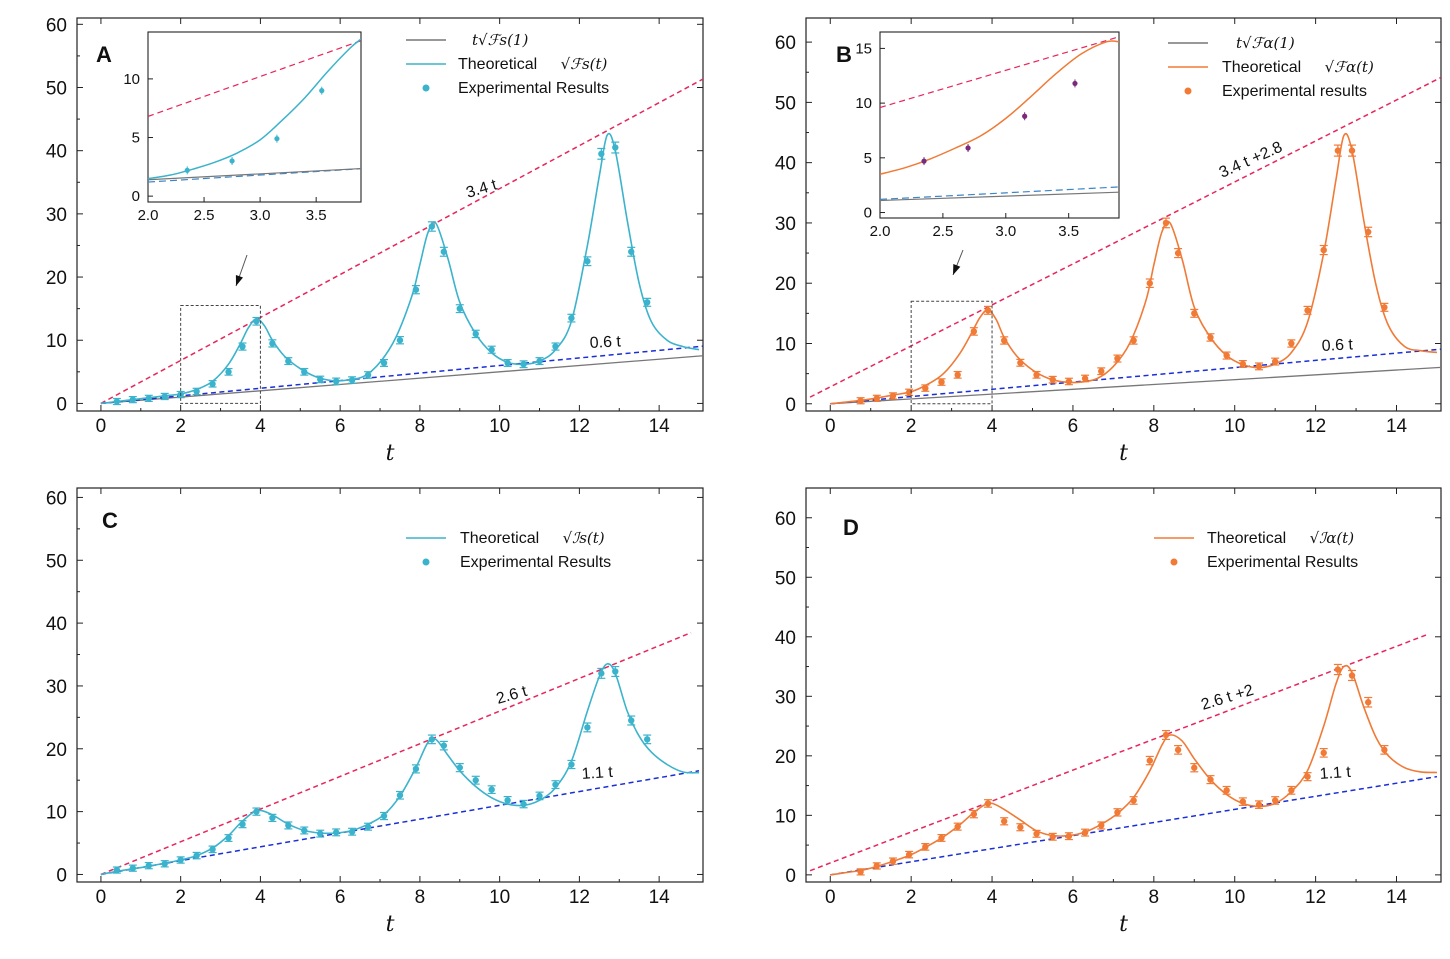 This screenshot has width=1450, height=959. I want to click on x-tick-label: 6, so click(340, 426).